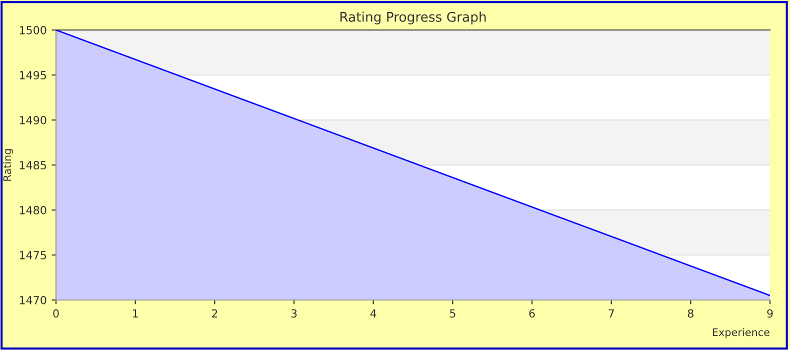  I want to click on y-tick-label: 1490, so click(33, 120).